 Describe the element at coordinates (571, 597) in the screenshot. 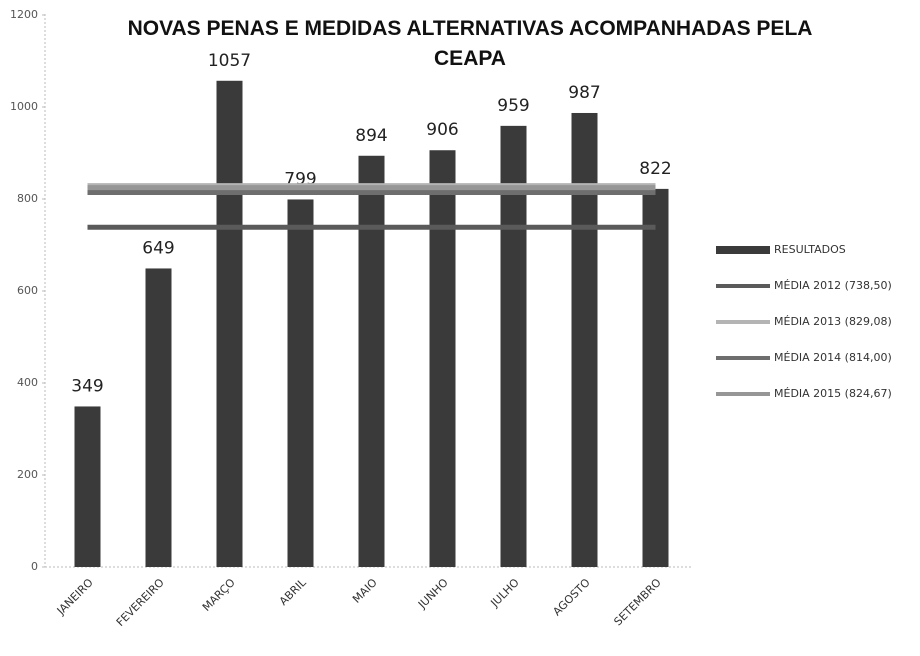

I see `x-tick-label: AGOSTO` at that location.